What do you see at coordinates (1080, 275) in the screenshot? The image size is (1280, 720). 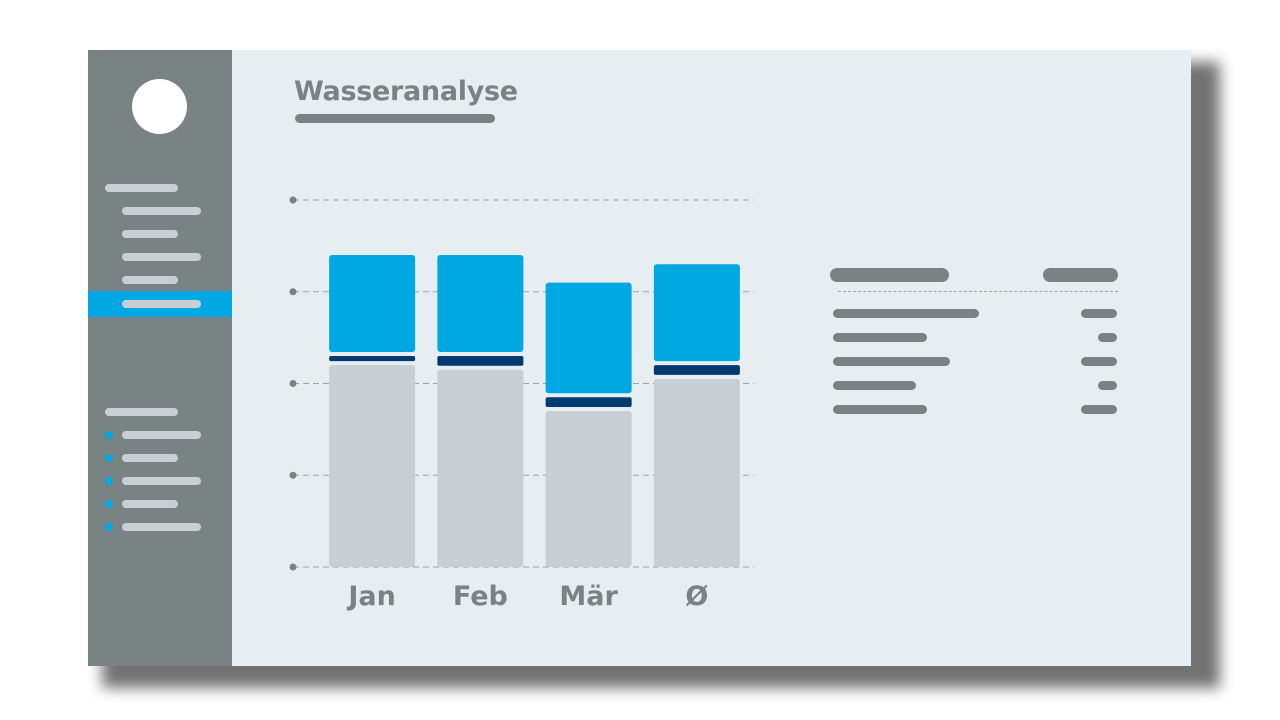 I see `table-header-value` at bounding box center [1080, 275].